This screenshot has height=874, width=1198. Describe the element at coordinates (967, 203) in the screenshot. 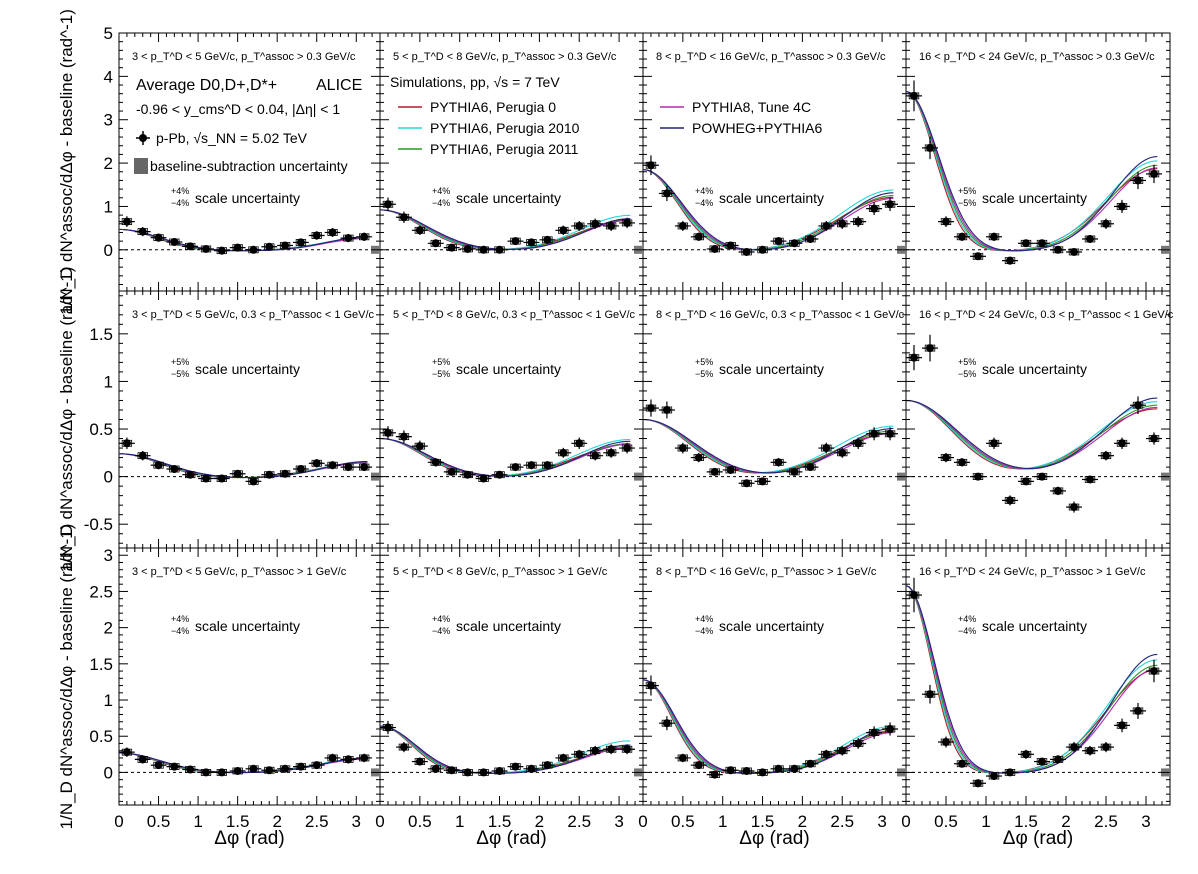

I see `scale-minus: −5%` at that location.